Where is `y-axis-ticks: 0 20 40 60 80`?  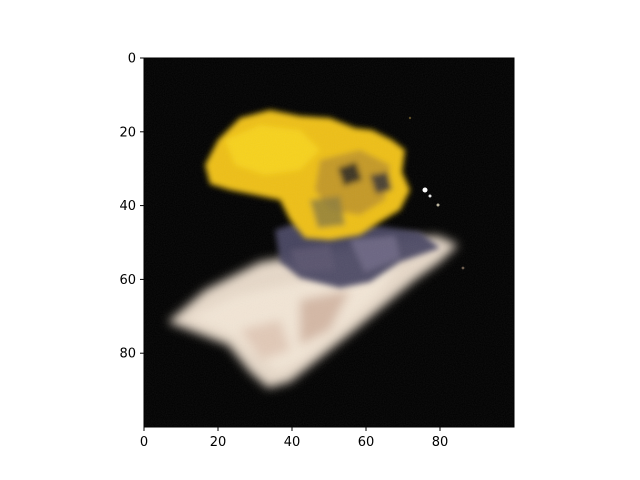
y-axis-ticks: 0 20 40 60 80 is located at coordinates (131, 207).